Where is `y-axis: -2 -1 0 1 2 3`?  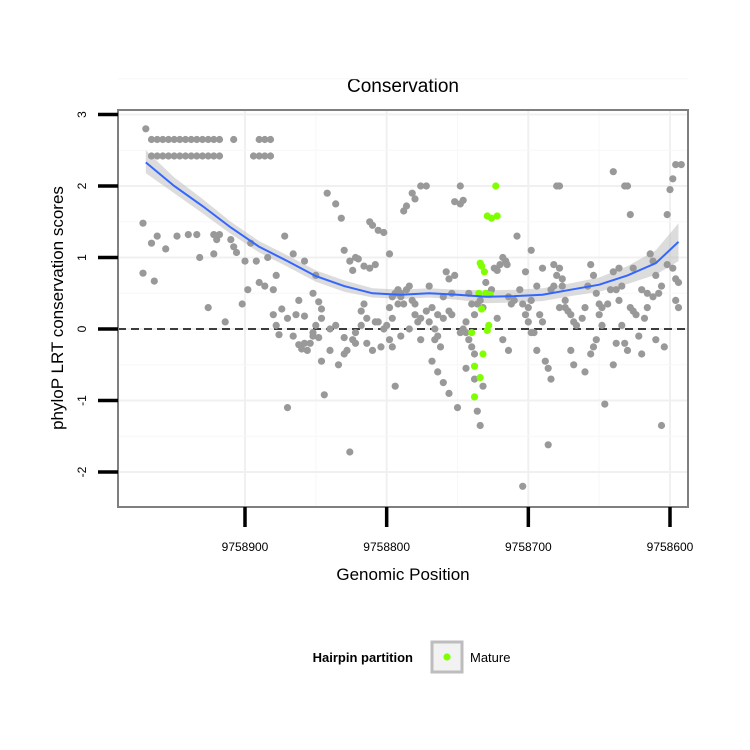 y-axis: -2 -1 0 1 2 3 is located at coordinates (96, 294).